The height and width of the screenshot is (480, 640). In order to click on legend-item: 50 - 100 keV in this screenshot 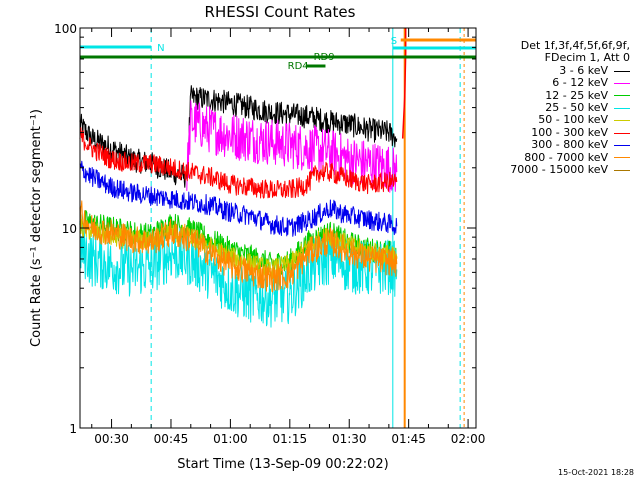, I will do `click(554, 120)`.